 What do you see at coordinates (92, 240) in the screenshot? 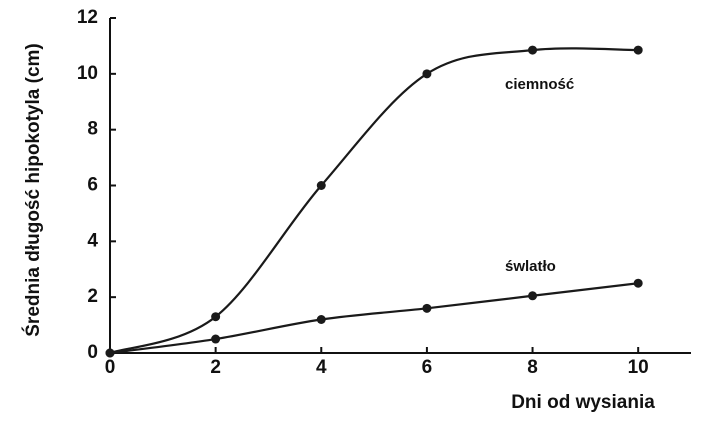
I see `y-tick-label: 4` at bounding box center [92, 240].